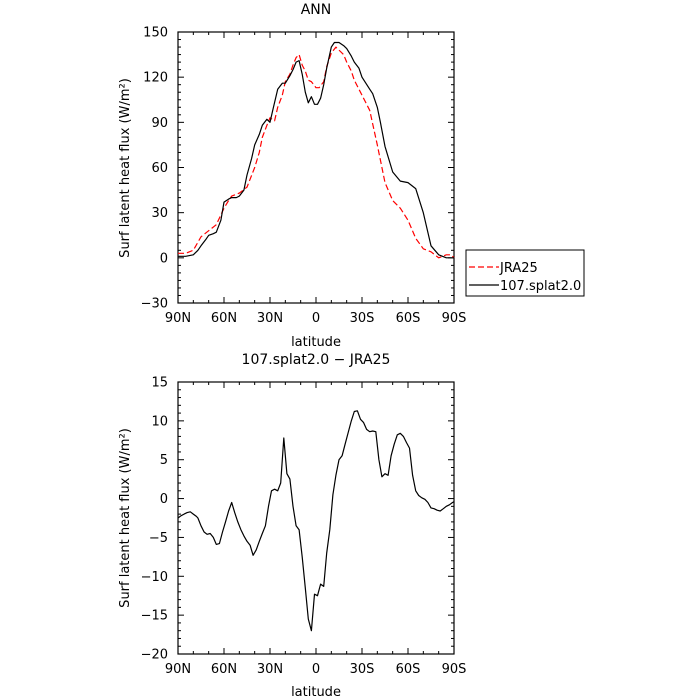 This screenshot has height=700, width=700. I want to click on y-tick-label: 60, so click(159, 168).